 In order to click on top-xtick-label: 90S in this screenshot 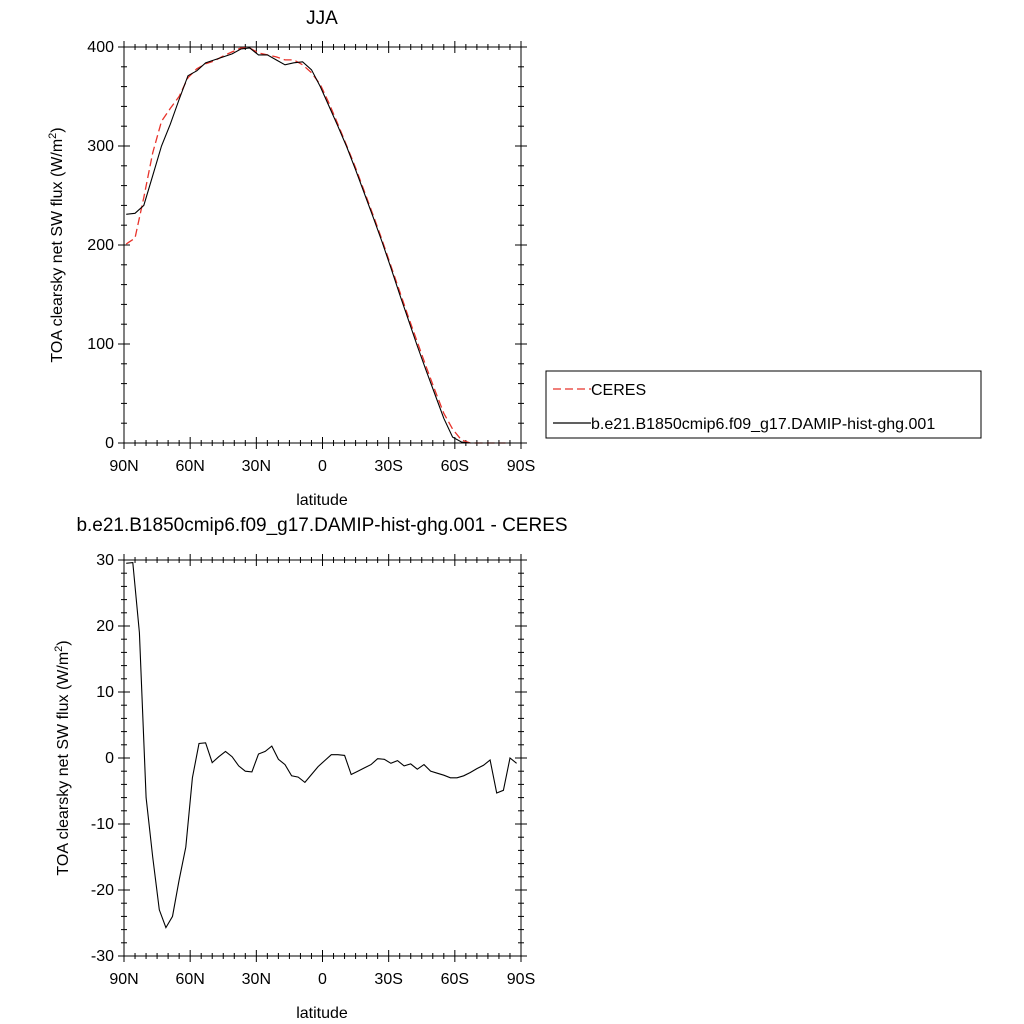, I will do `click(521, 466)`.